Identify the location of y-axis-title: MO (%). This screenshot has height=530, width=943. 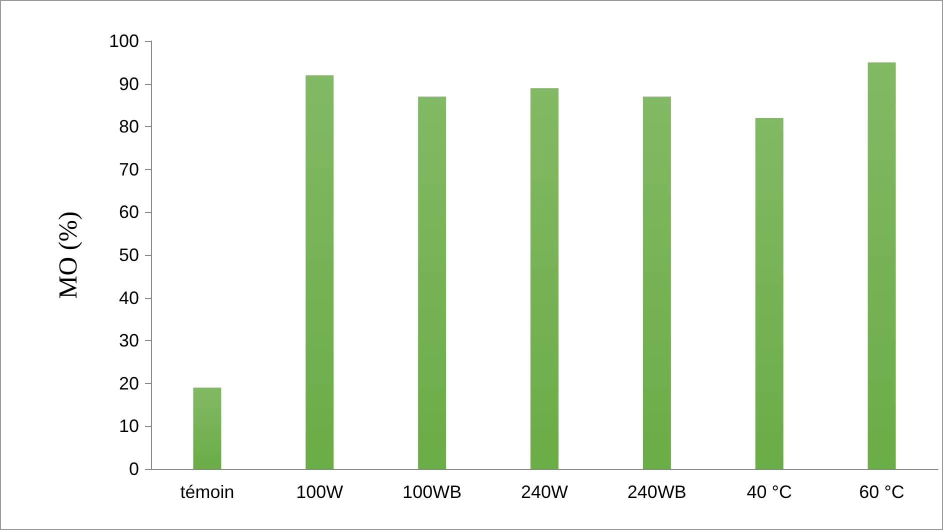
(68, 255).